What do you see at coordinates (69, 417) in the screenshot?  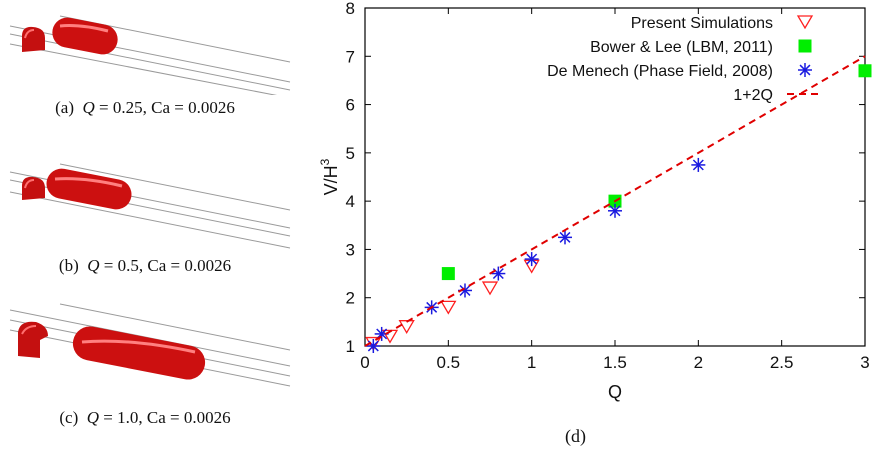 I see `caption-c-label: (c)` at bounding box center [69, 417].